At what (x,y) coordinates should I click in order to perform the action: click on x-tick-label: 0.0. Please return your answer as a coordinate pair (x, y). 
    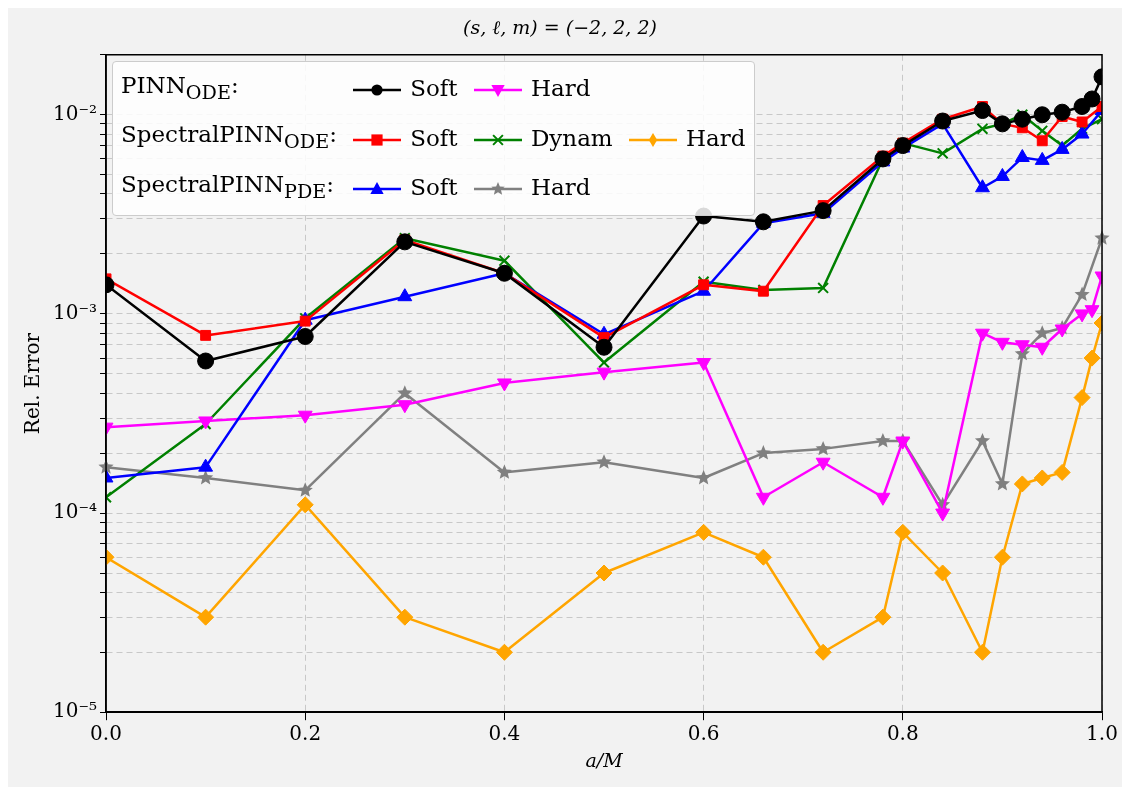
    Looking at the image, I should click on (106, 733).